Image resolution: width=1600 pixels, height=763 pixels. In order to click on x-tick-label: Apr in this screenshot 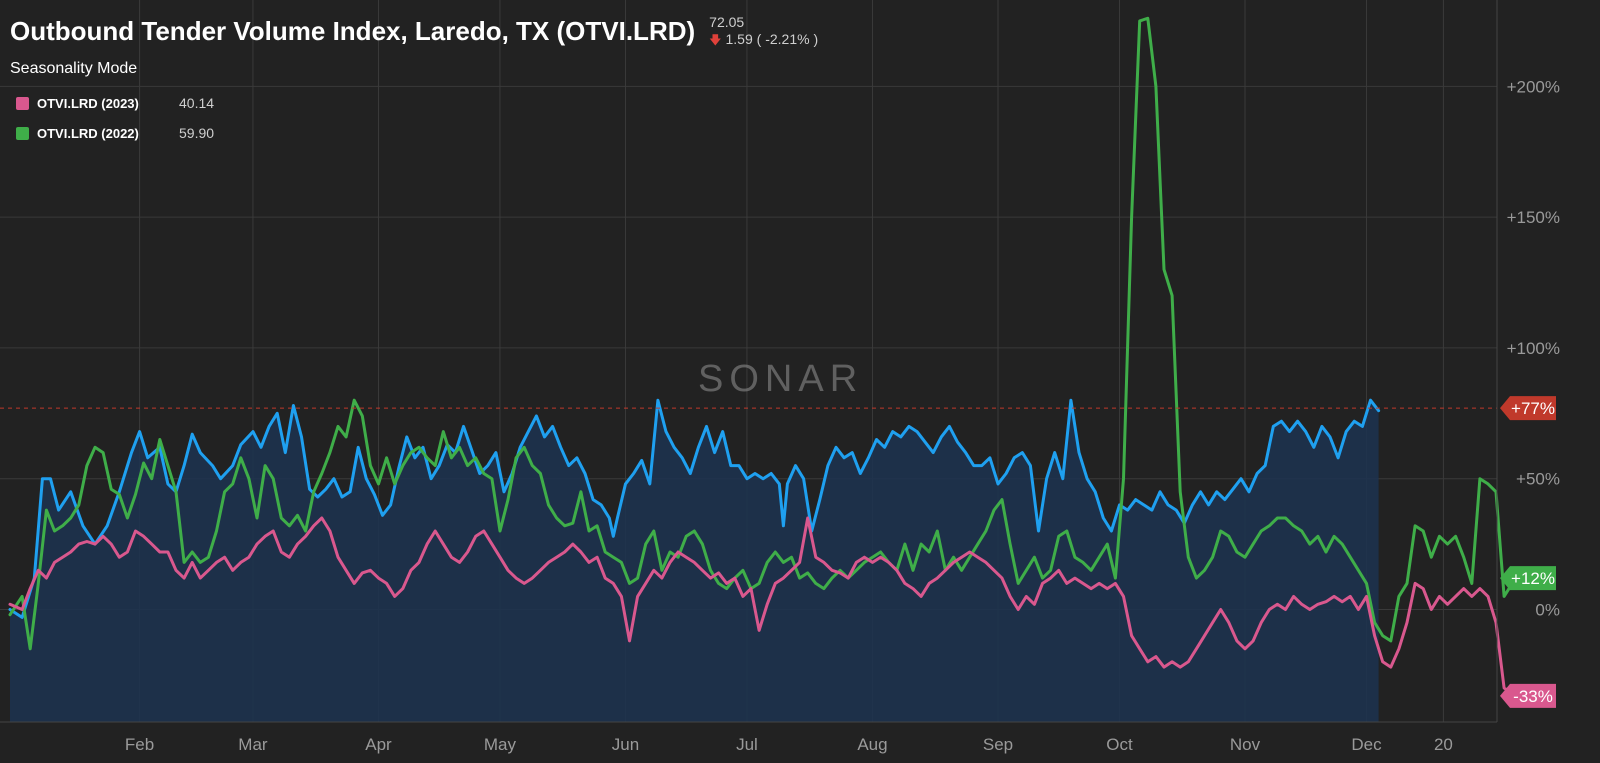, I will do `click(378, 744)`.